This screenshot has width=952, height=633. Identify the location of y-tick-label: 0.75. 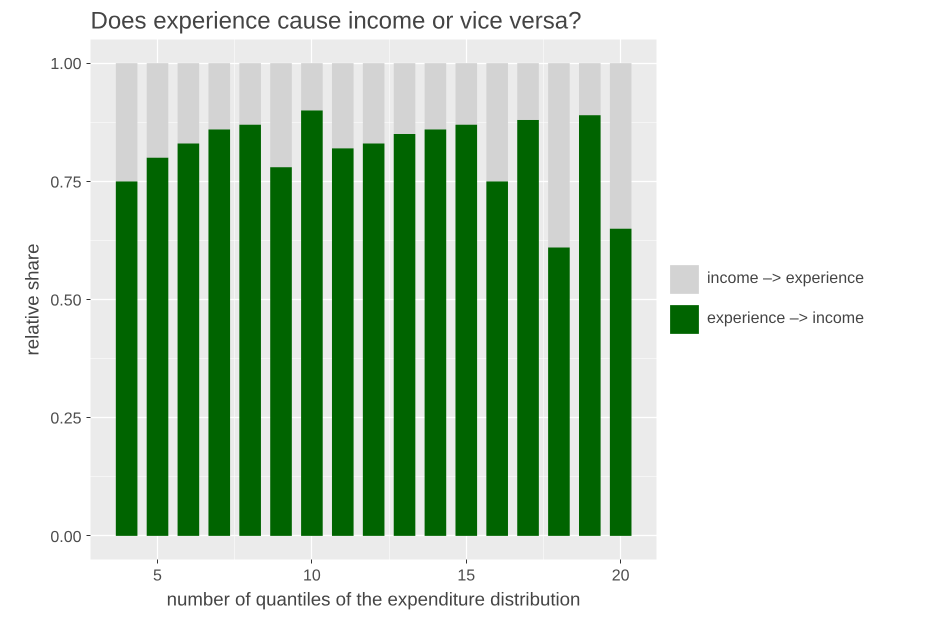
(66, 183).